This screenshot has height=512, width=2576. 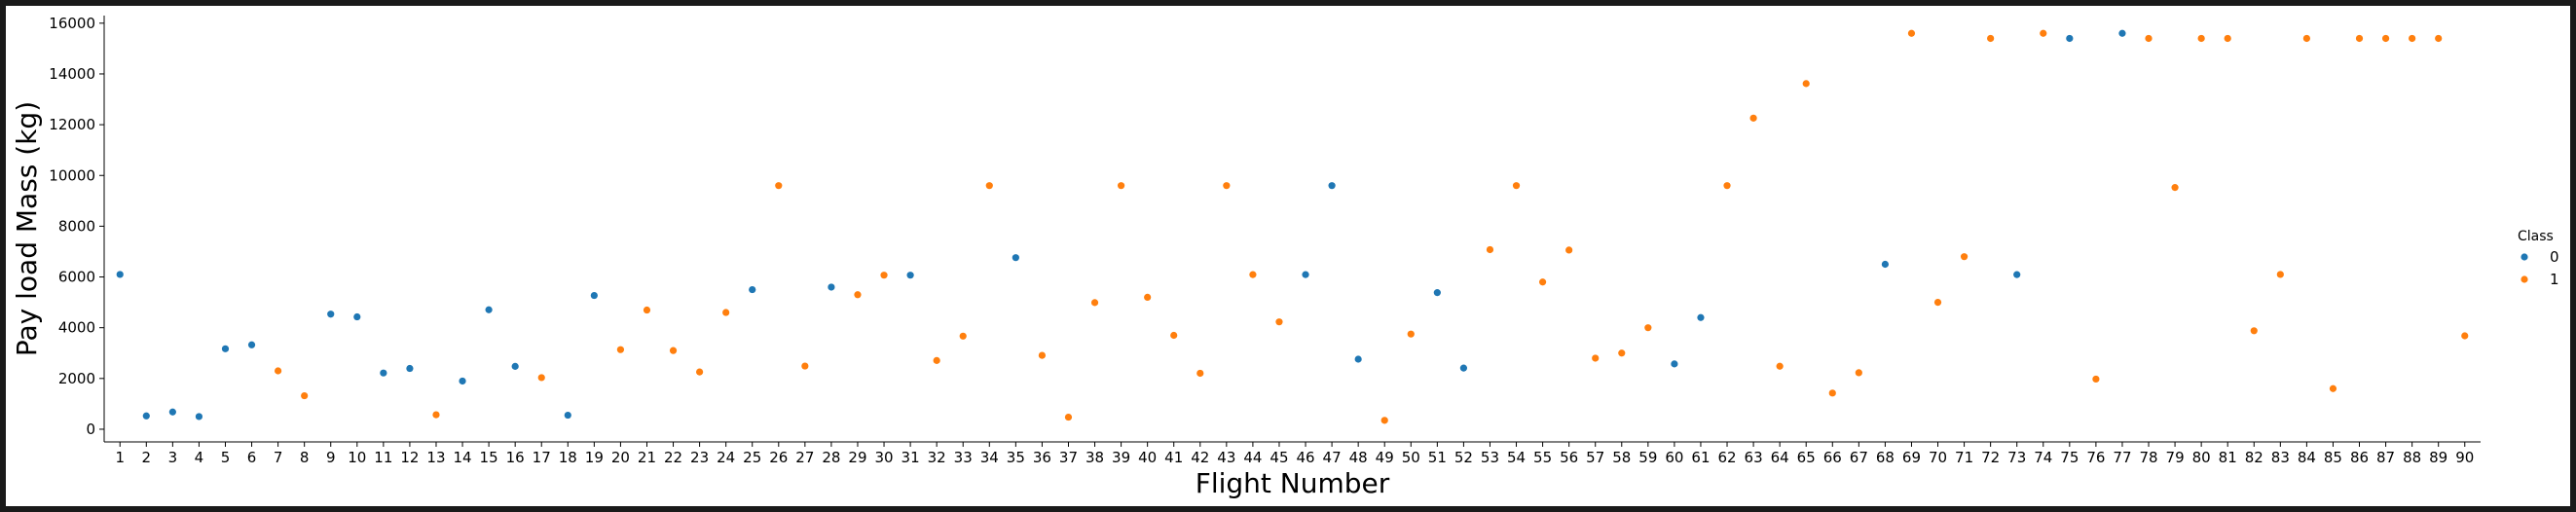 What do you see at coordinates (1647, 457) in the screenshot?
I see `x-tick-label: 59` at bounding box center [1647, 457].